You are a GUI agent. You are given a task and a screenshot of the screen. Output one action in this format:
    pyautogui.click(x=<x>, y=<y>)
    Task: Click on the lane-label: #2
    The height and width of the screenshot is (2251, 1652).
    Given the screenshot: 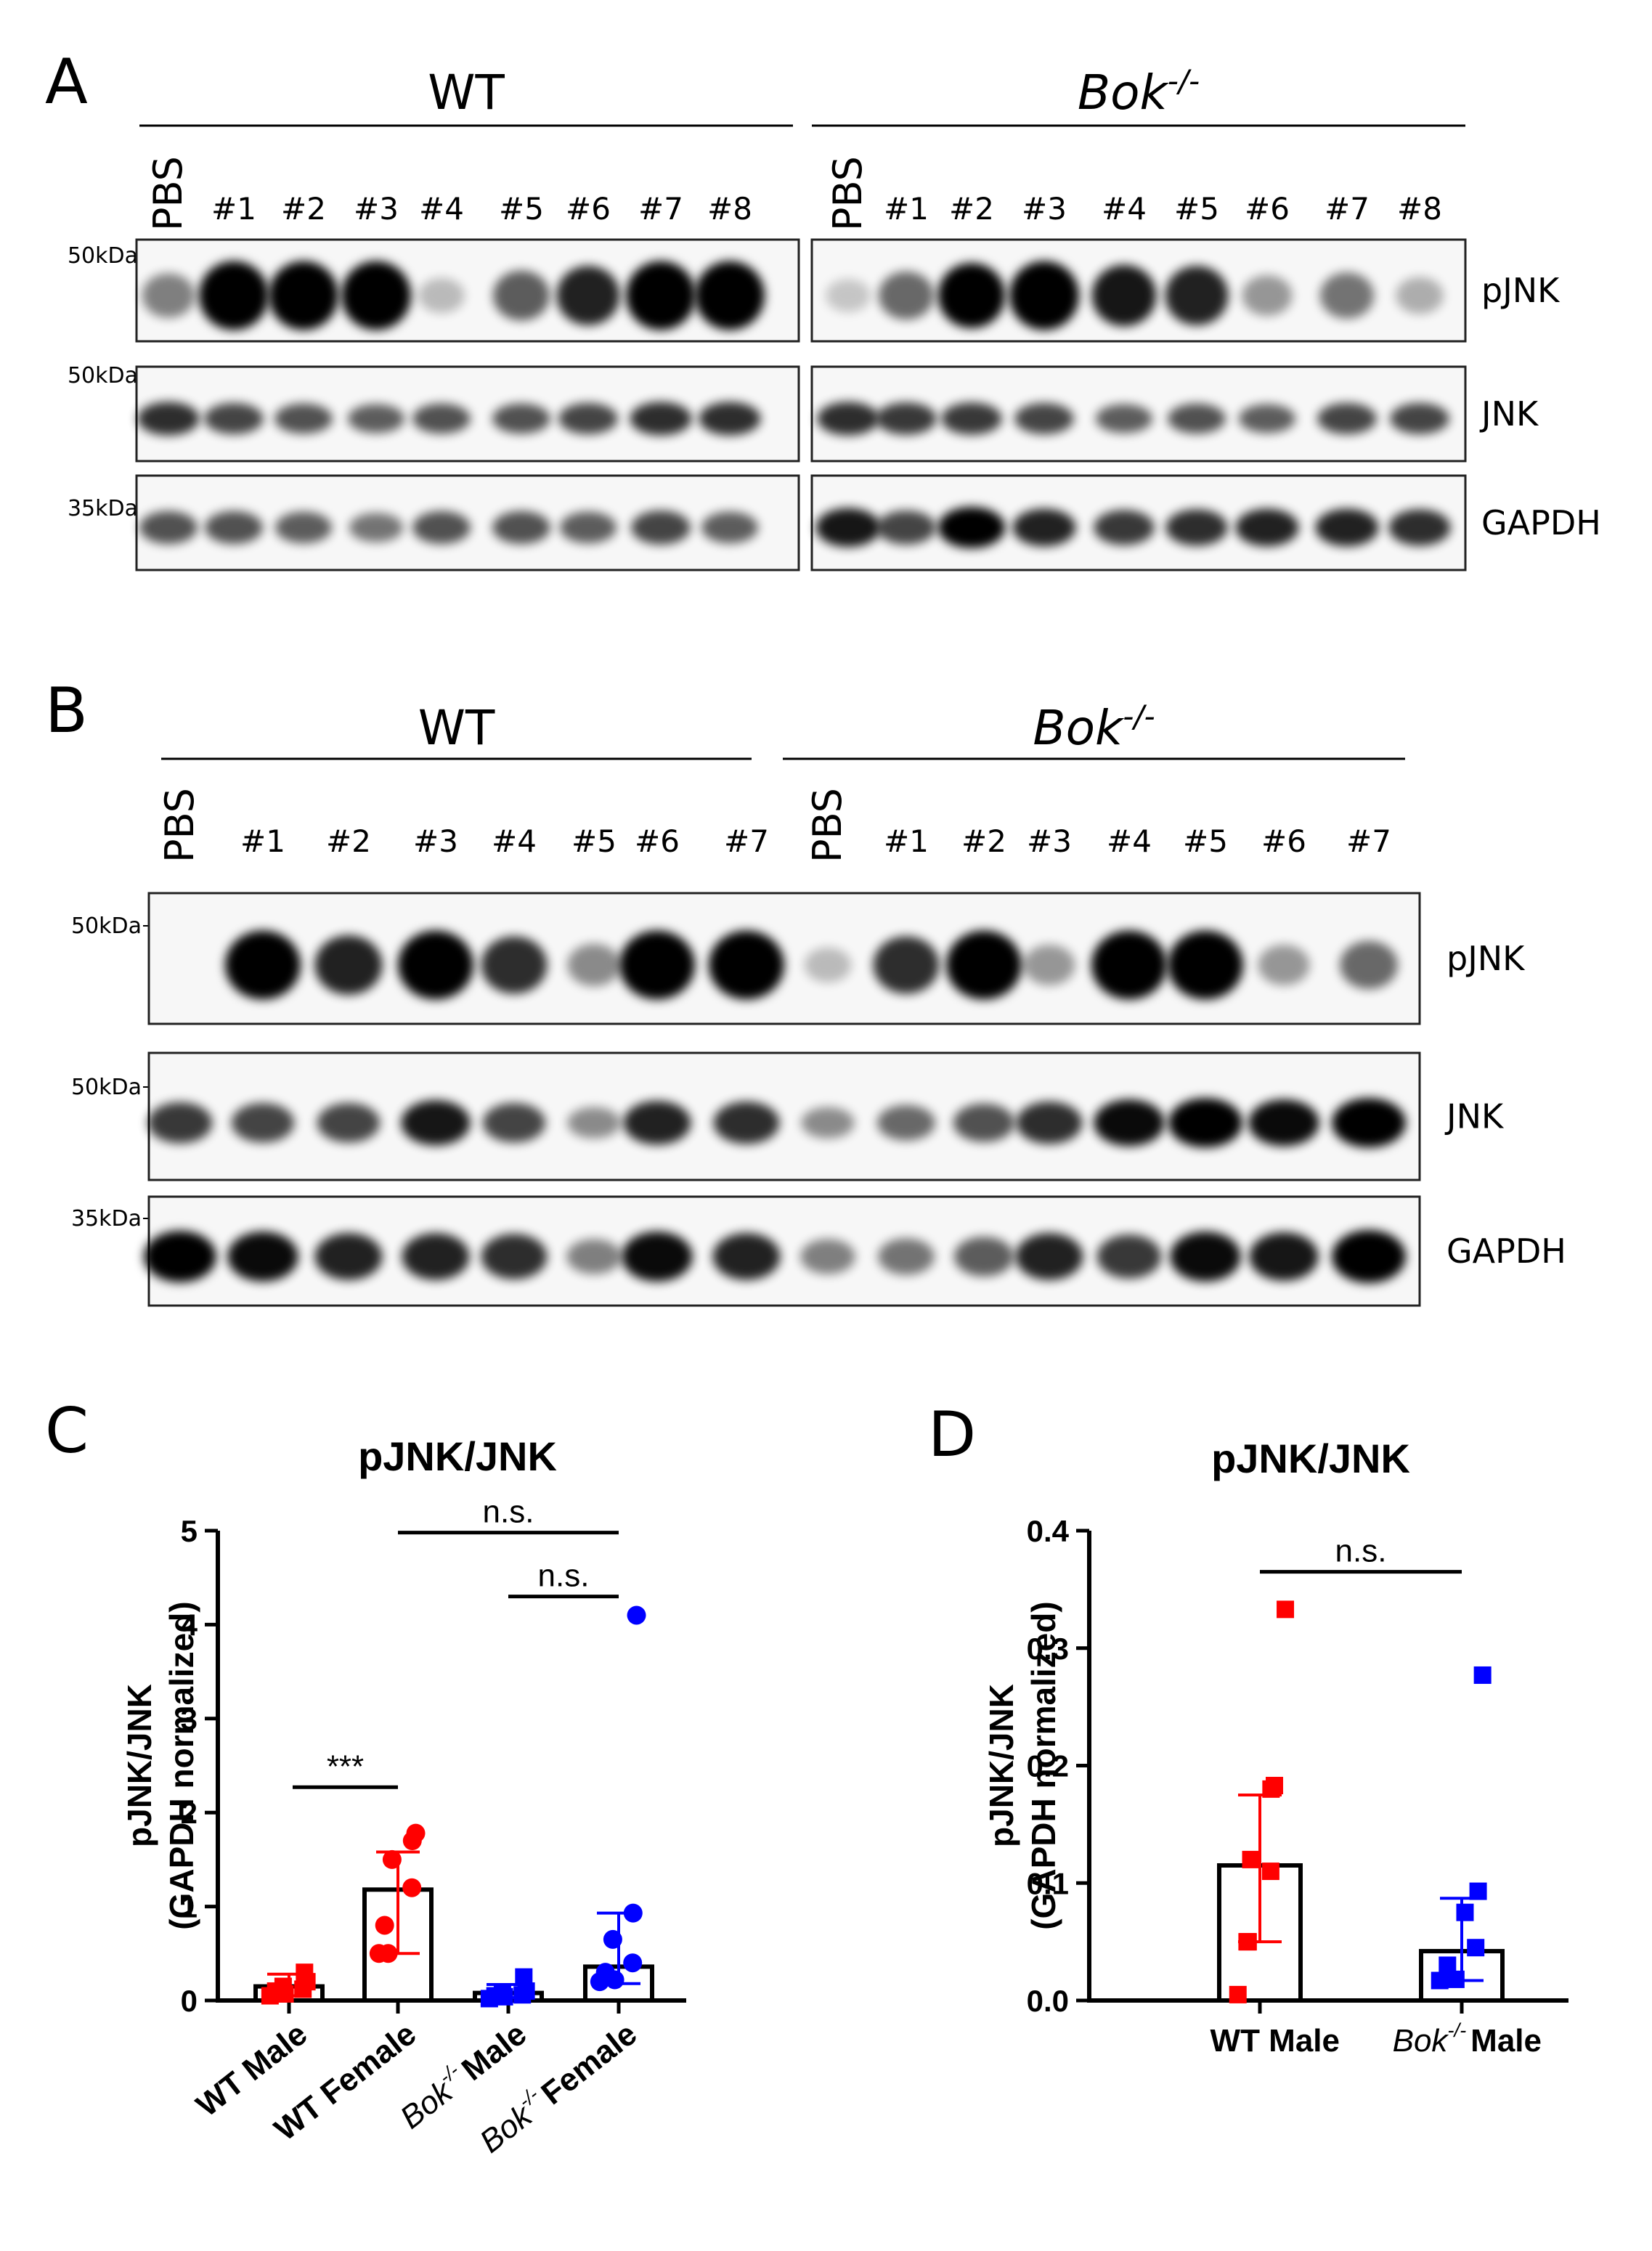 What is the action you would take?
    pyautogui.click(x=984, y=841)
    